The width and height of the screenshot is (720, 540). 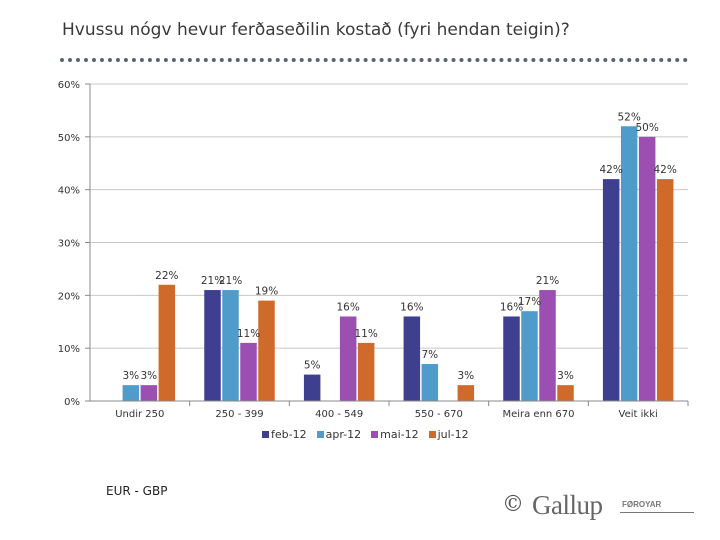 I want to click on currency-note: EUR - GBP, so click(x=137, y=491).